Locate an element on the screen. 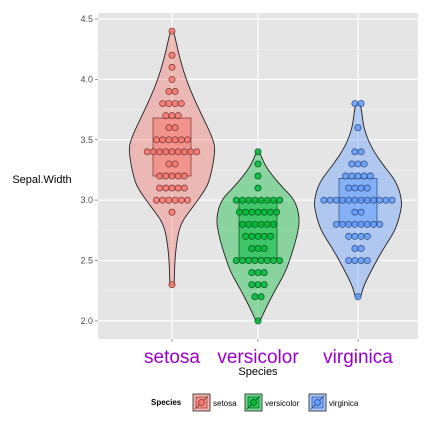 The image size is (432, 432). x-tick-label: virginica is located at coordinates (358, 357).